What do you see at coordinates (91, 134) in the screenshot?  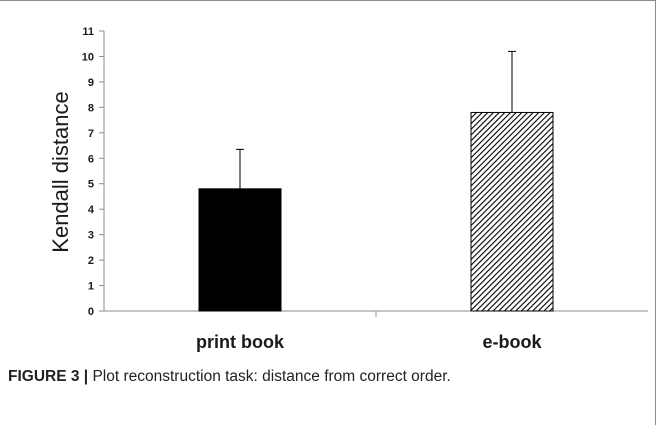 I see `y-tick-label: 7` at bounding box center [91, 134].